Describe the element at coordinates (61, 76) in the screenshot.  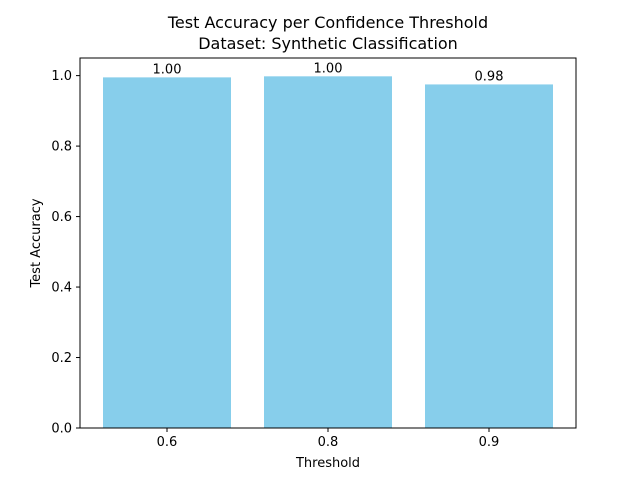
I see `y-tick-label-5: 1.0` at that location.